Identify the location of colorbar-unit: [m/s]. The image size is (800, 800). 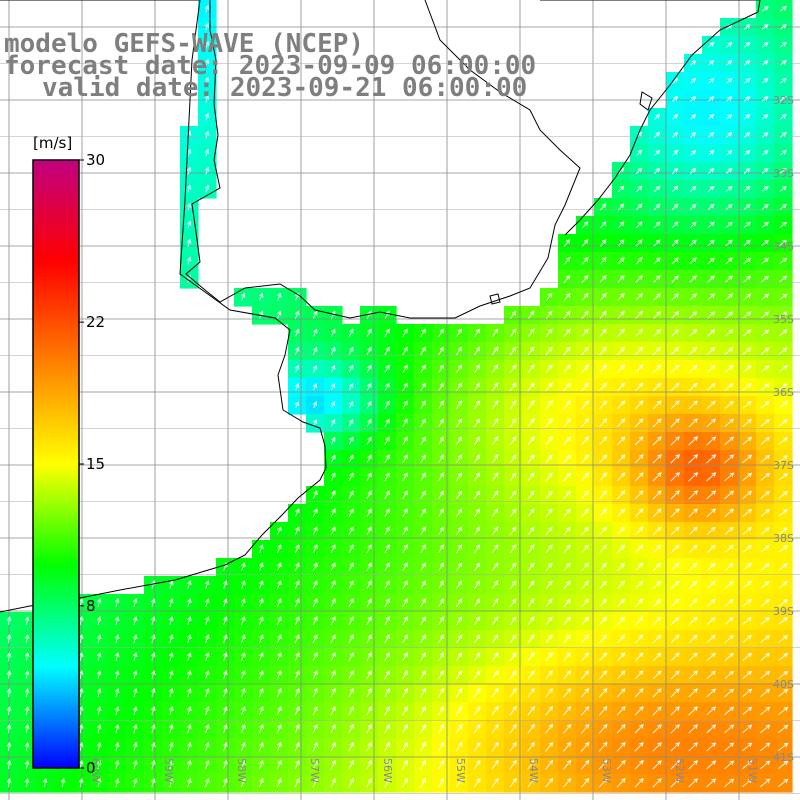
(52, 143).